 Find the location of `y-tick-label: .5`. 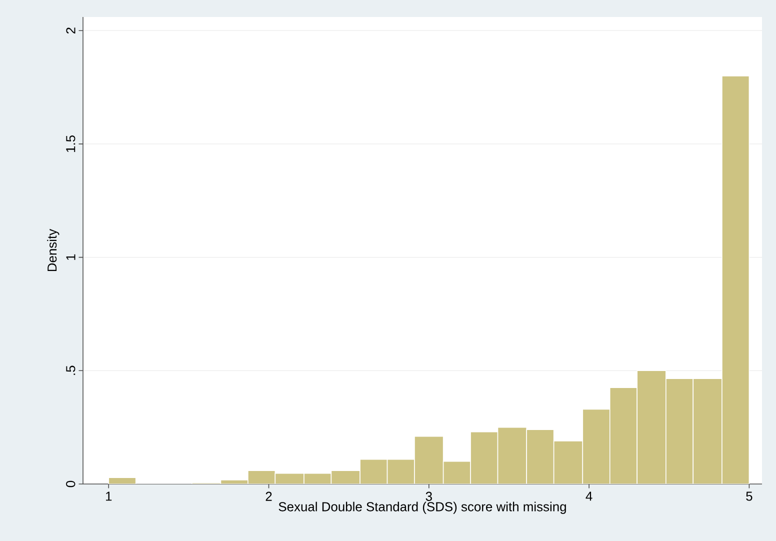

y-tick-label: .5 is located at coordinates (71, 370).